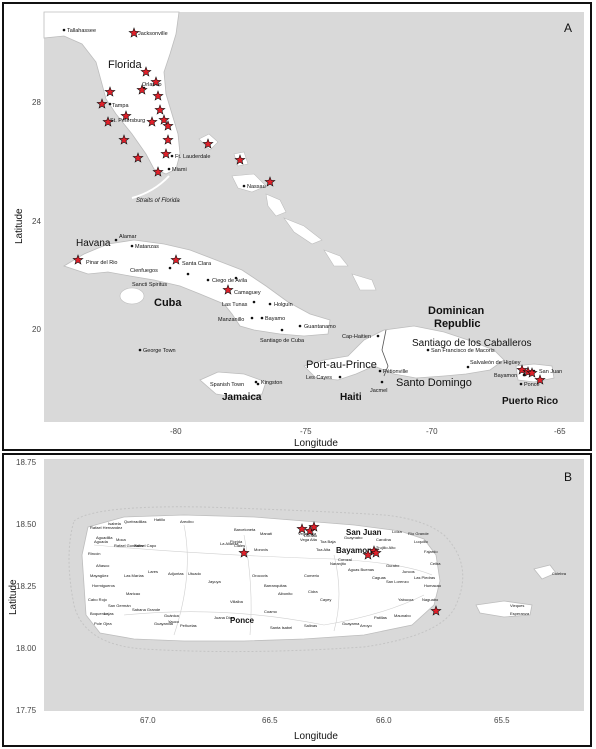  I want to click on city-label-sancti-spiritus: Sancti Spiritus, so click(149, 285).